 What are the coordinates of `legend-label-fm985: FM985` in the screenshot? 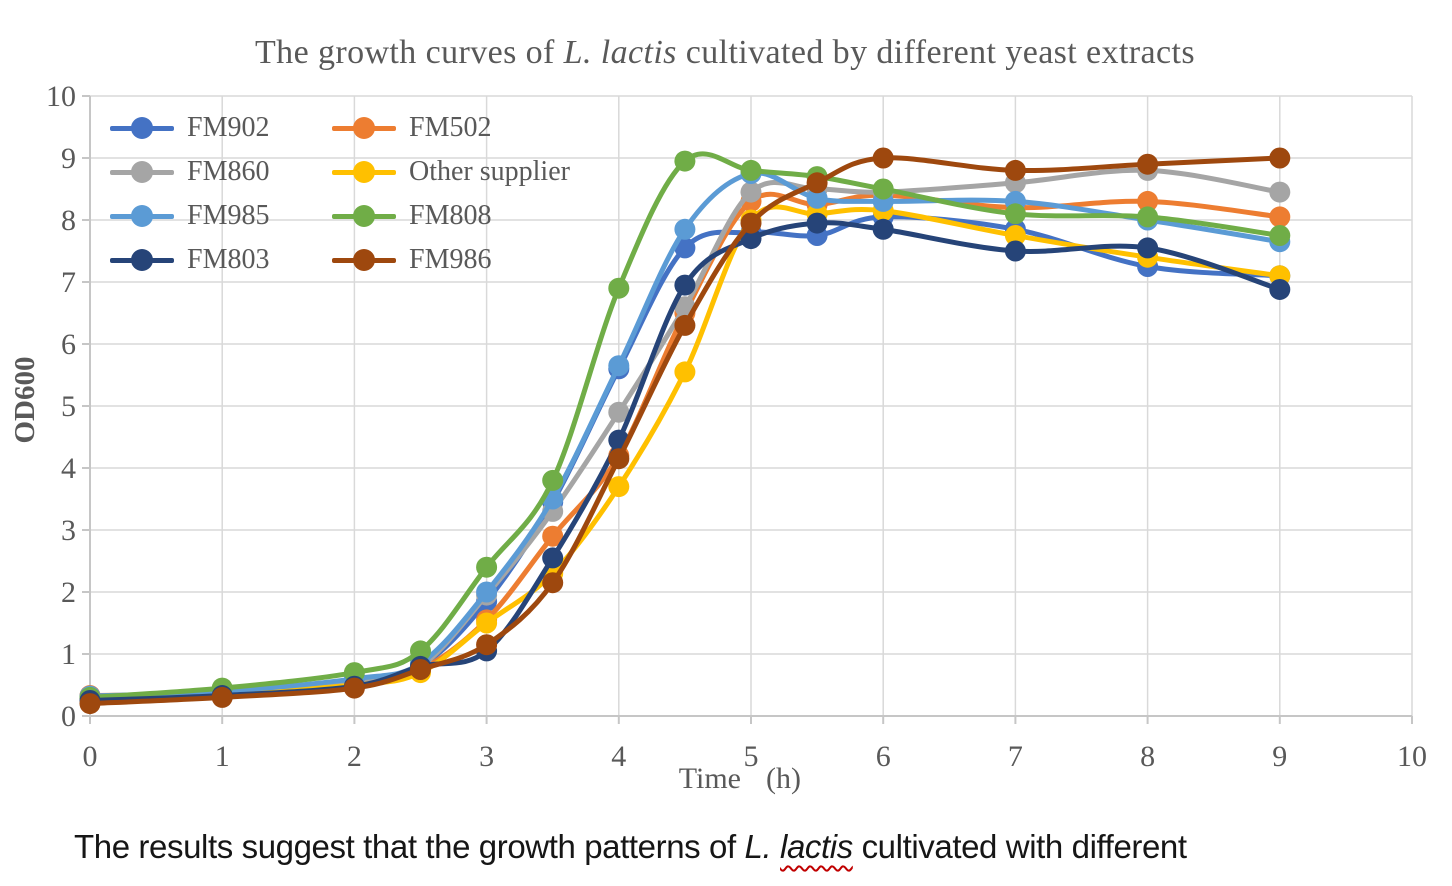 It's located at (228, 215).